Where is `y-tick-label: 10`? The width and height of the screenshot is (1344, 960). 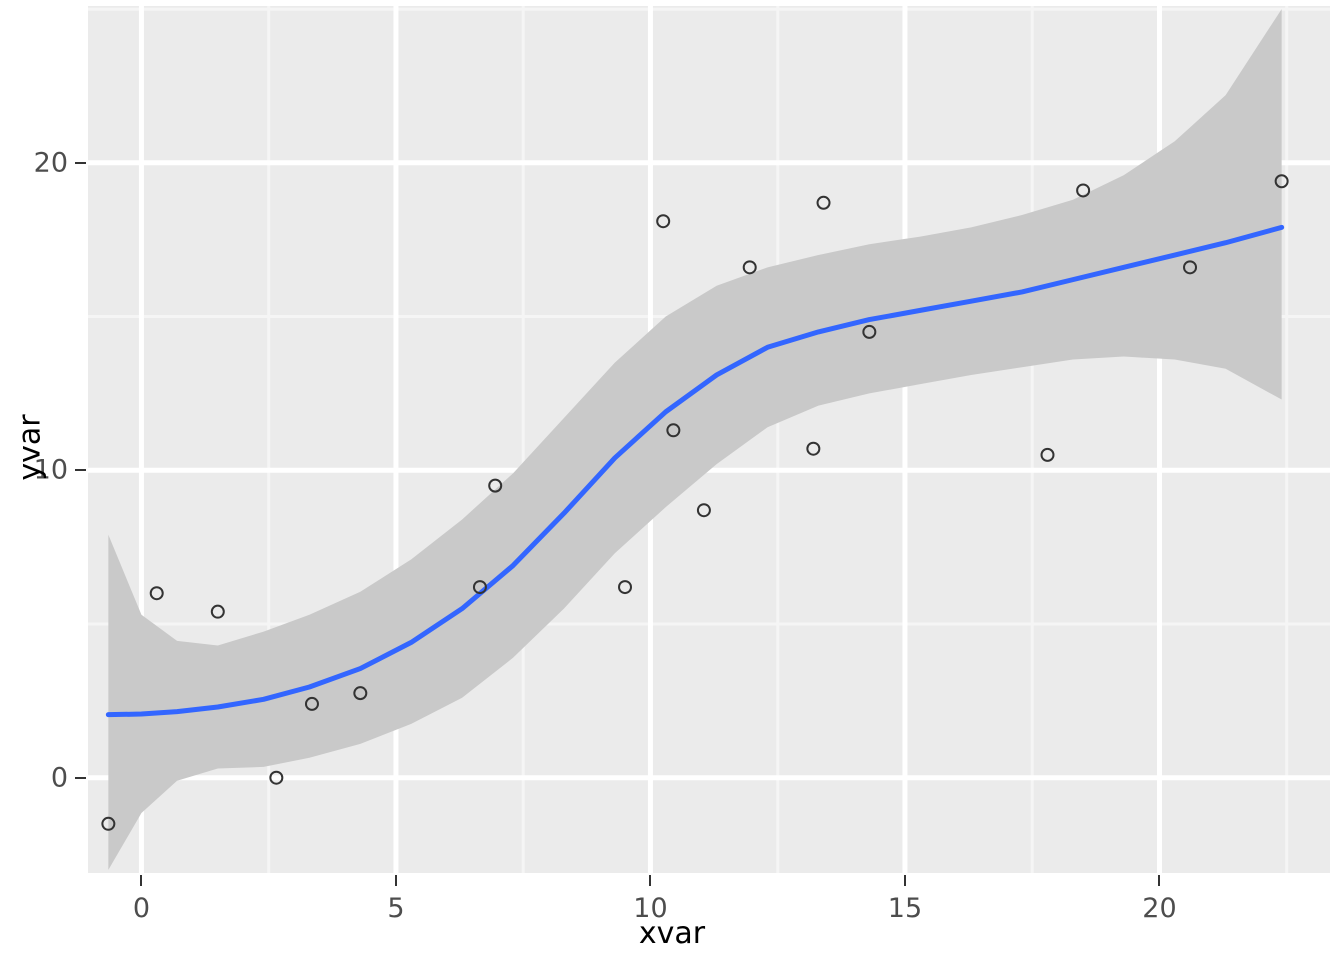 y-tick-label: 10 is located at coordinates (50, 470).